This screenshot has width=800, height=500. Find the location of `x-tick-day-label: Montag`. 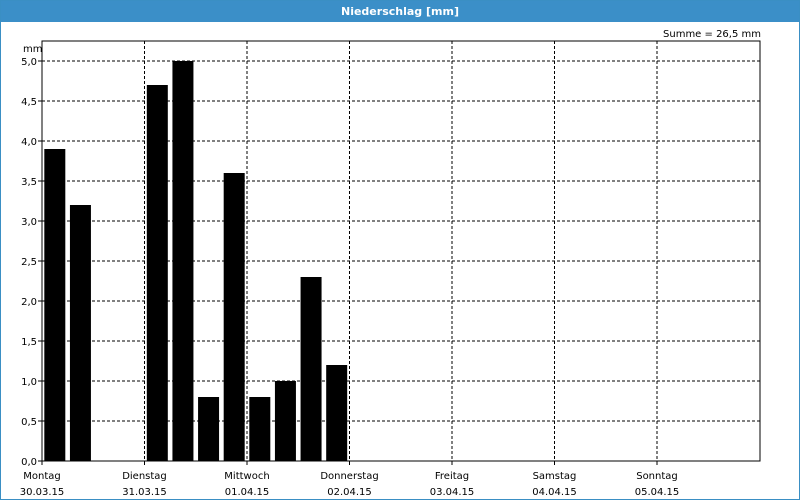

x-tick-day-label: Montag is located at coordinates (41, 476).